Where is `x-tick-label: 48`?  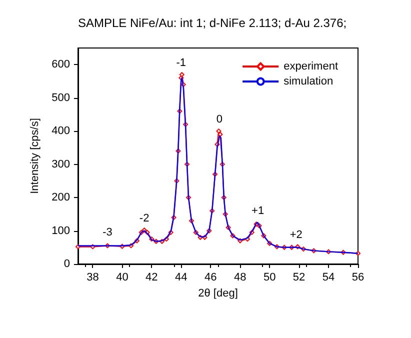 x-tick-label: 48 is located at coordinates (240, 278).